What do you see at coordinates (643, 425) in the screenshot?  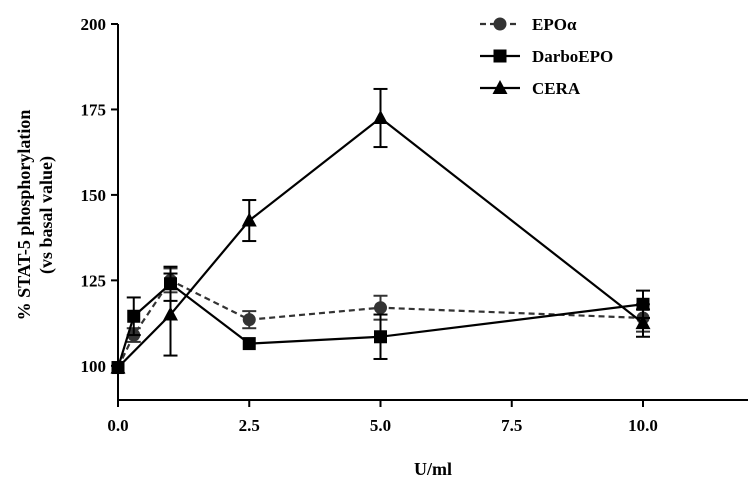 I see `x-tick-label: 10.0` at bounding box center [643, 425].